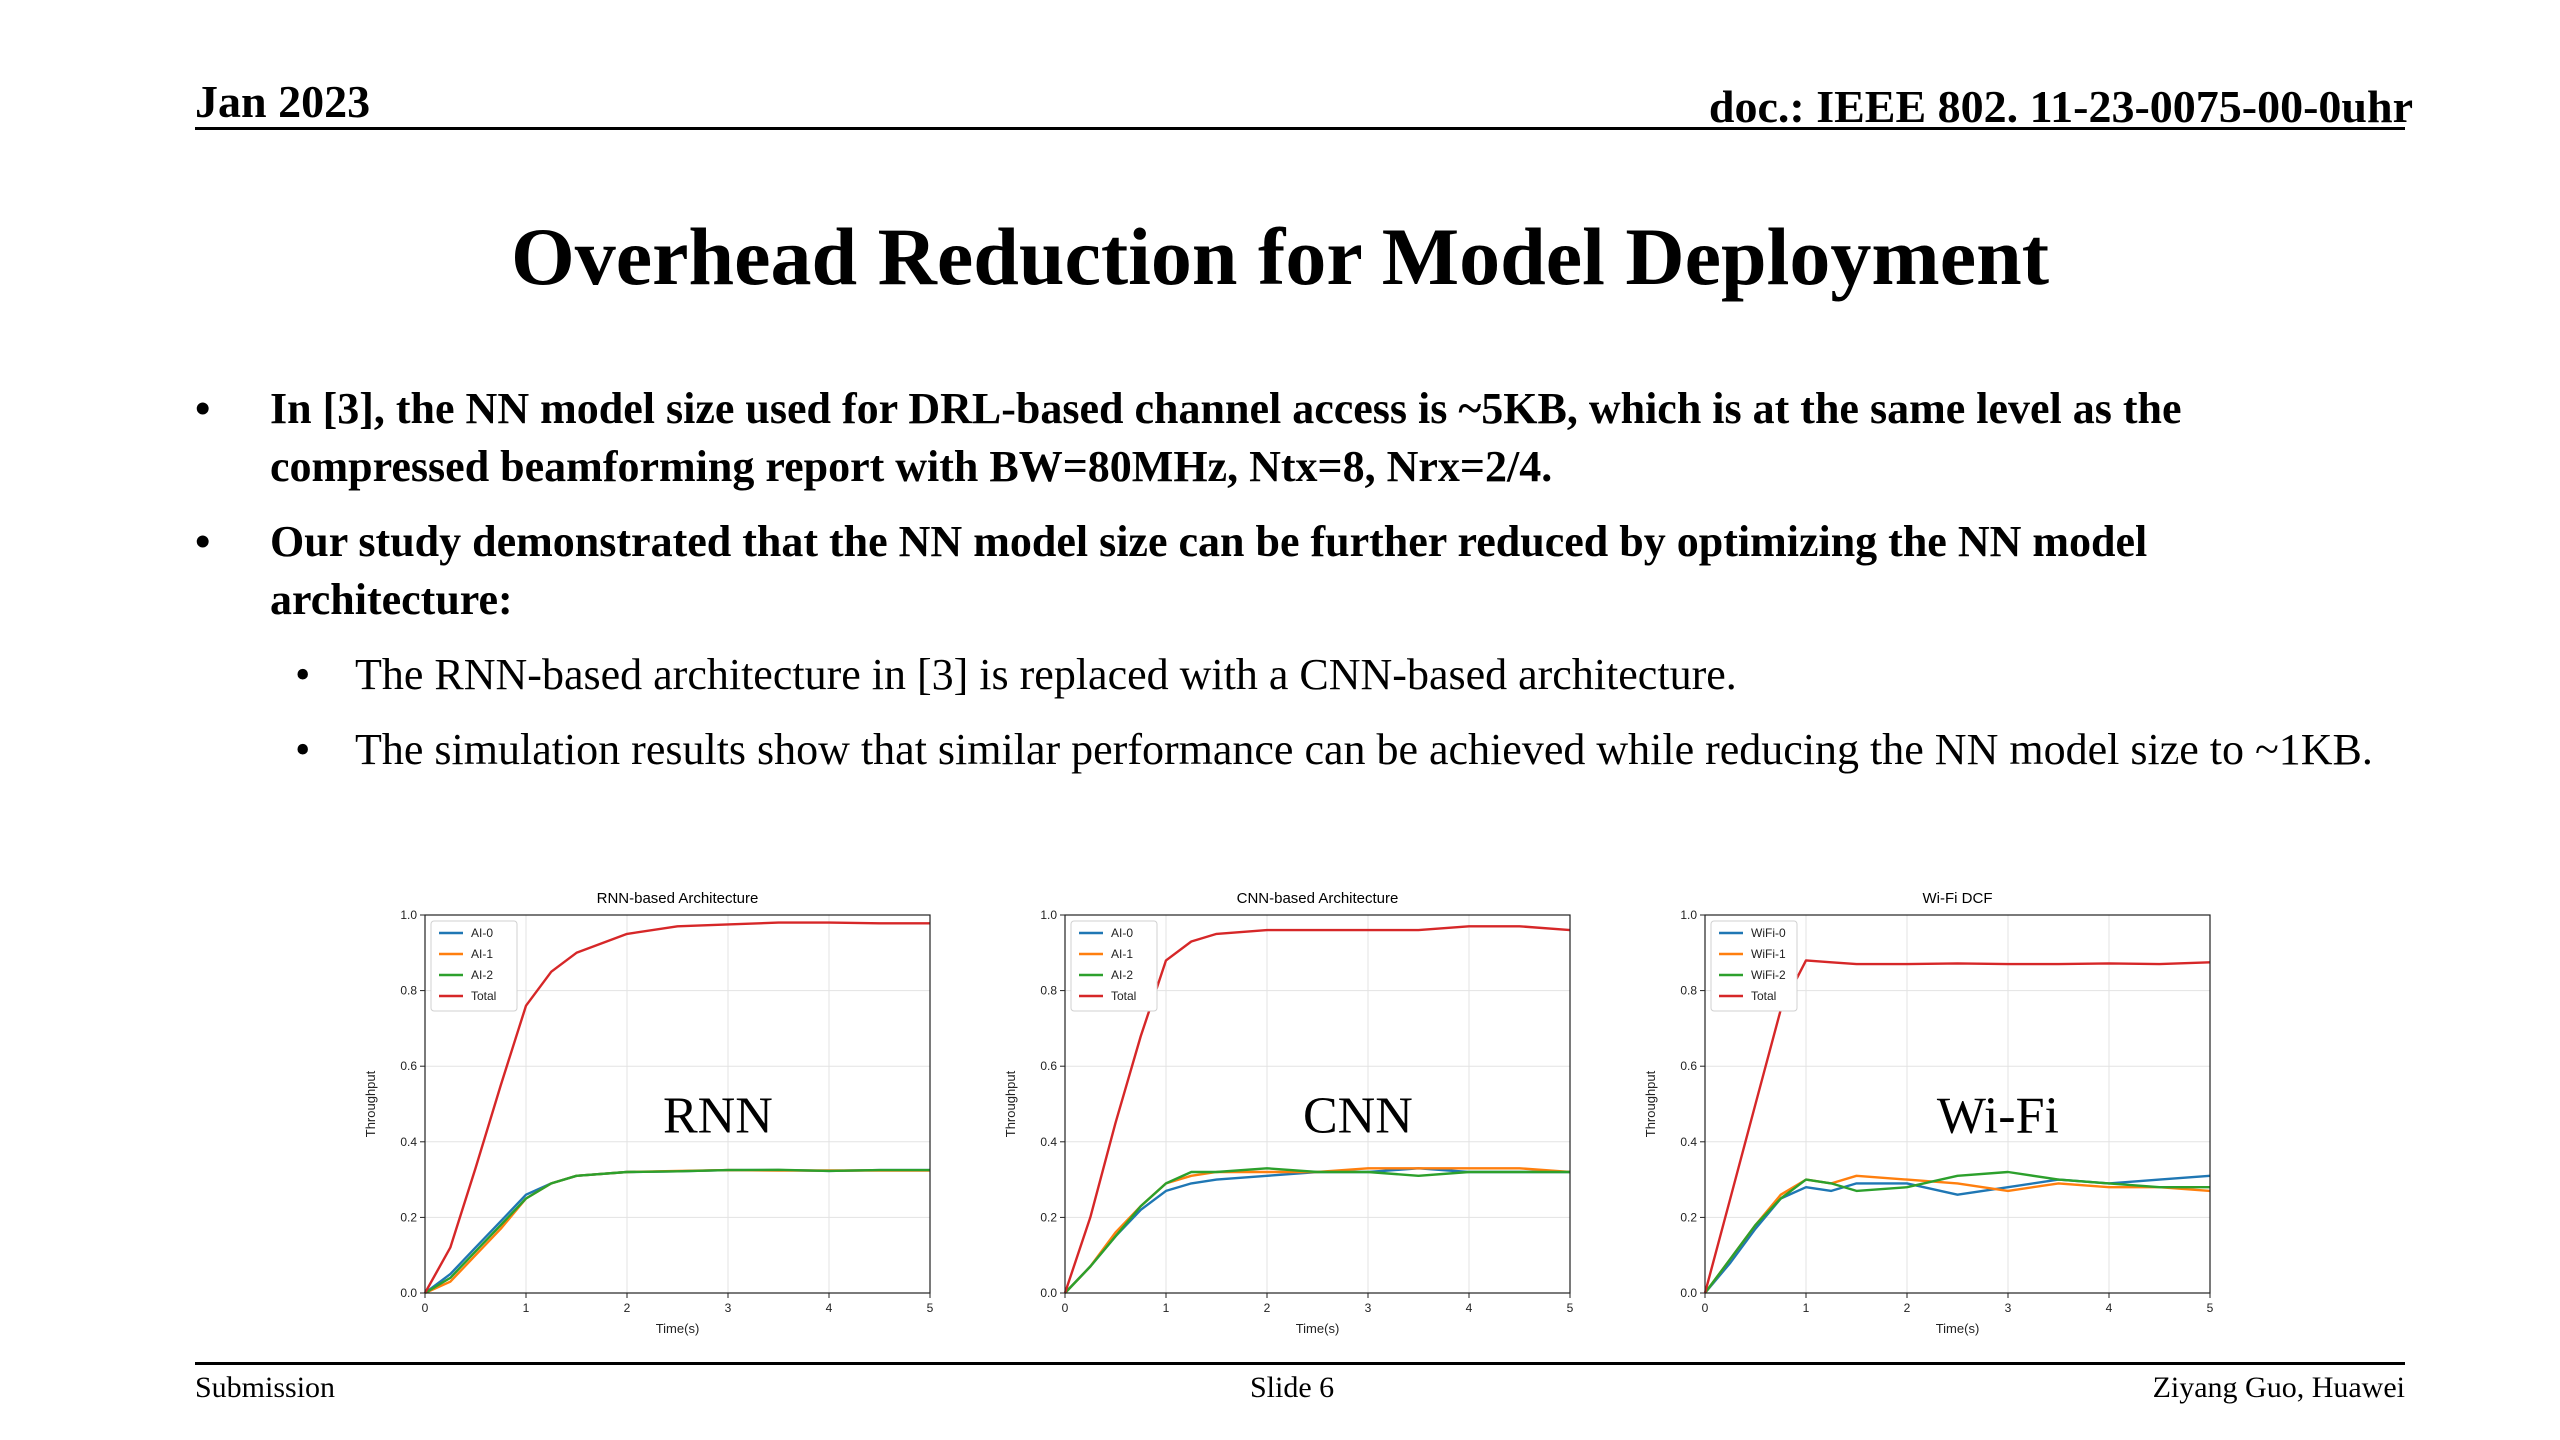 The width and height of the screenshot is (2560, 1440). I want to click on footer-submission: Submission, so click(265, 1387).